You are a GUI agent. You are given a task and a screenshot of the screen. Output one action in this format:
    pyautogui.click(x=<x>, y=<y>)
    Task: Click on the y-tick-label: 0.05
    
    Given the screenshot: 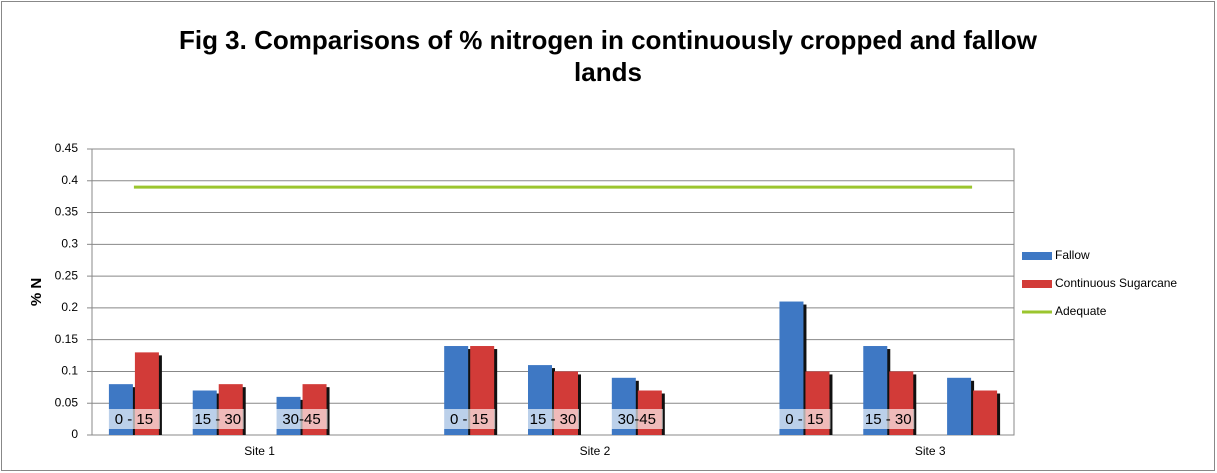 What is the action you would take?
    pyautogui.click(x=67, y=402)
    